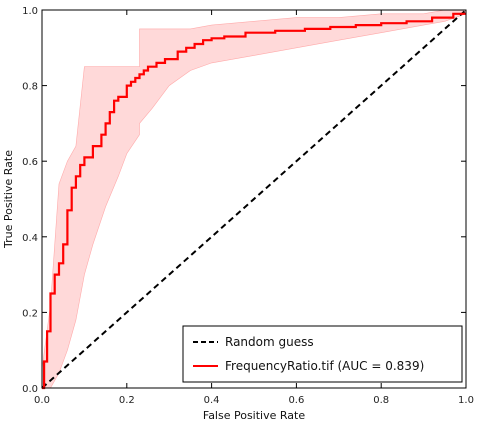 This screenshot has height=433, width=480. Describe the element at coordinates (324, 366) in the screenshot. I see `legend-entry-frequency-ratio: FrequencyRatio.tif (AUC = 0.839)` at that location.